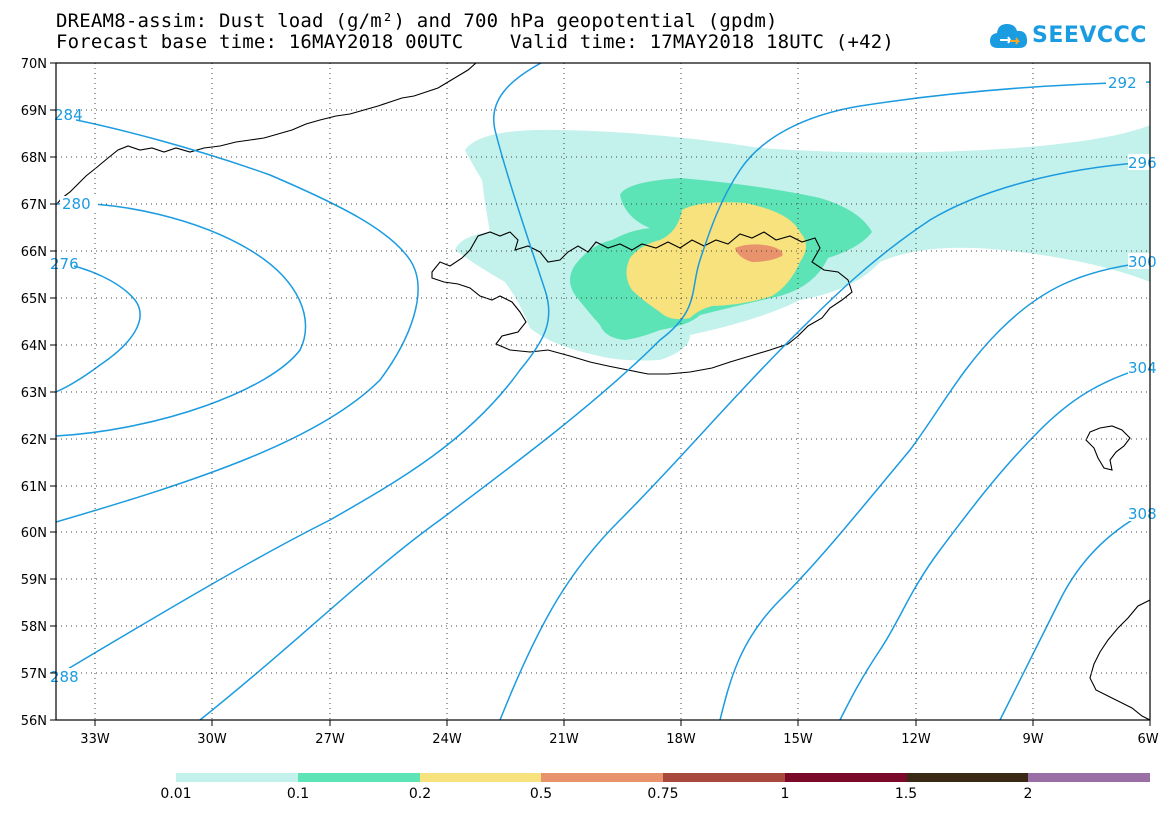  I want to click on longitude-labels: 33W 30W 27W 24W 21W 18W 15W 12W 9W 6W, so click(619, 739).